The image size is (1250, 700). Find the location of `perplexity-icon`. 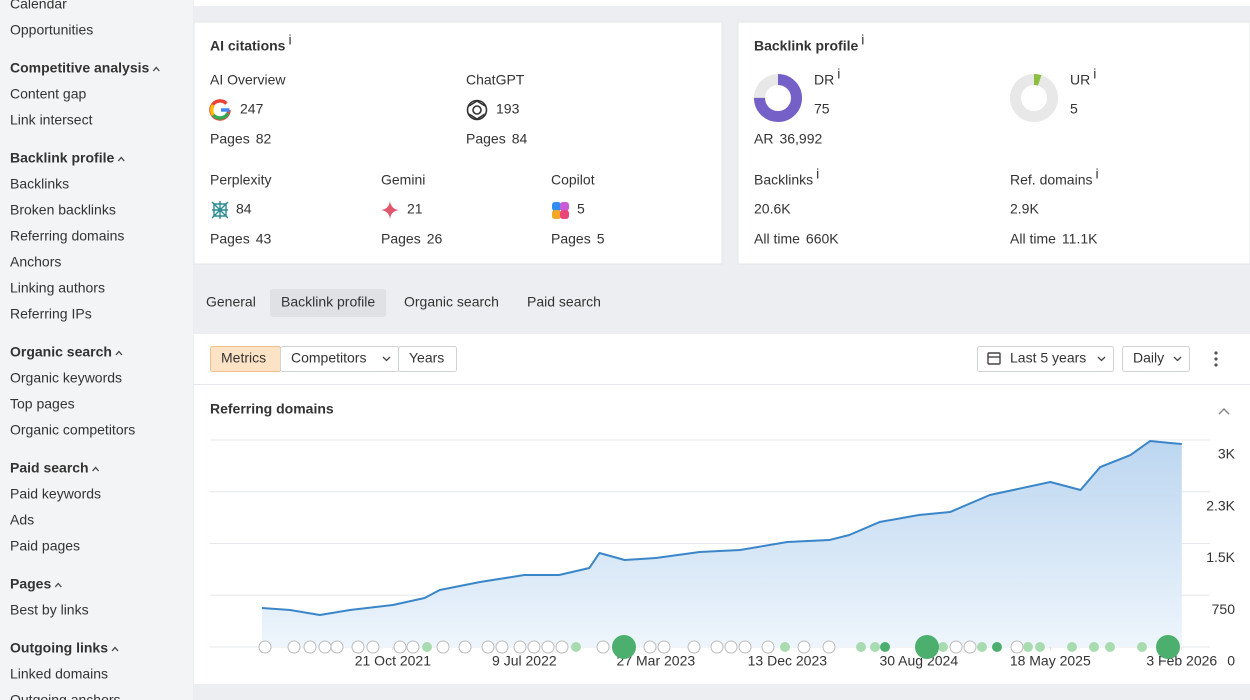

perplexity-icon is located at coordinates (220, 210).